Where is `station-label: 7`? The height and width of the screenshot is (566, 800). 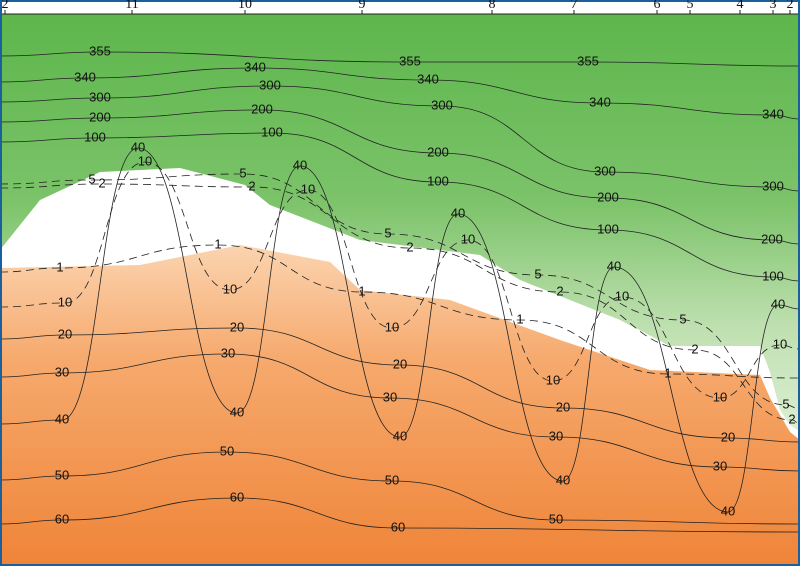
station-label: 7 is located at coordinates (574, 6).